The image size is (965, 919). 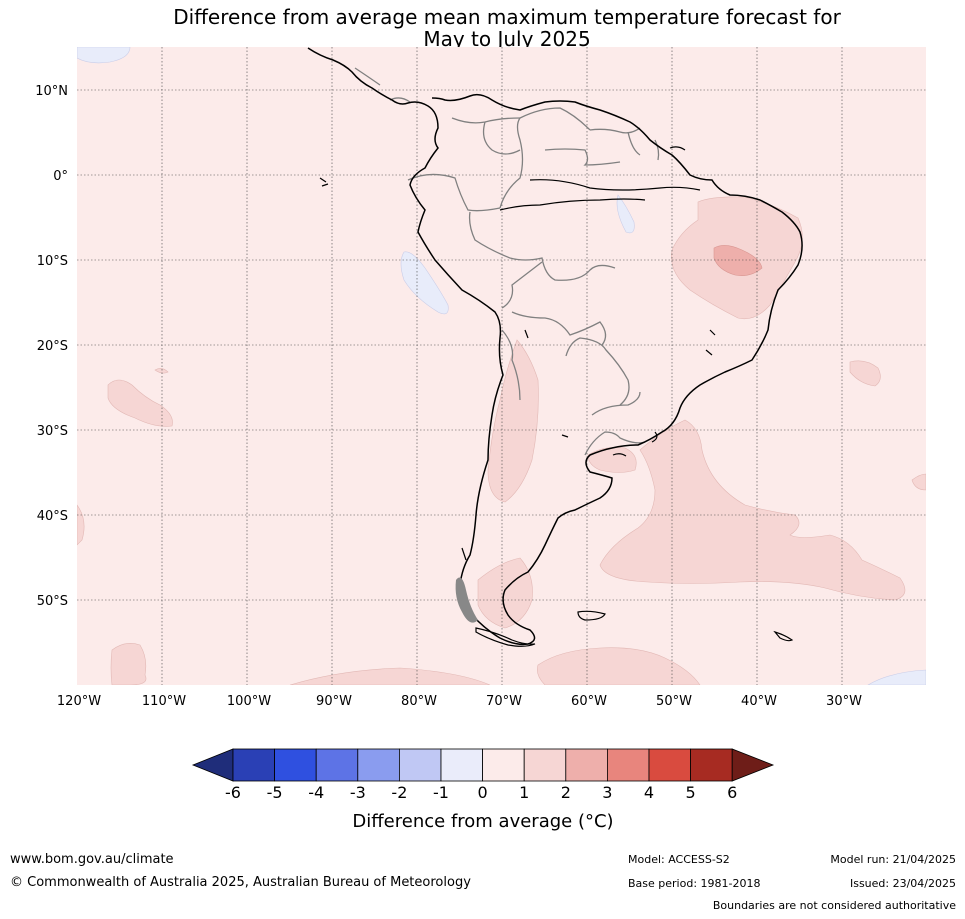 What do you see at coordinates (524, 792) in the screenshot?
I see `colorbar-tick-label: 1` at bounding box center [524, 792].